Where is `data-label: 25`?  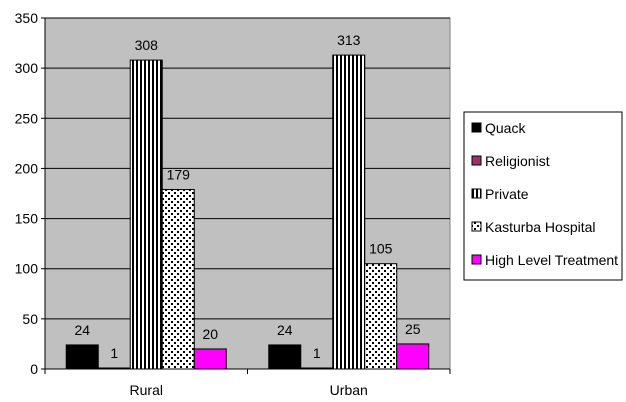 data-label: 25 is located at coordinates (413, 329).